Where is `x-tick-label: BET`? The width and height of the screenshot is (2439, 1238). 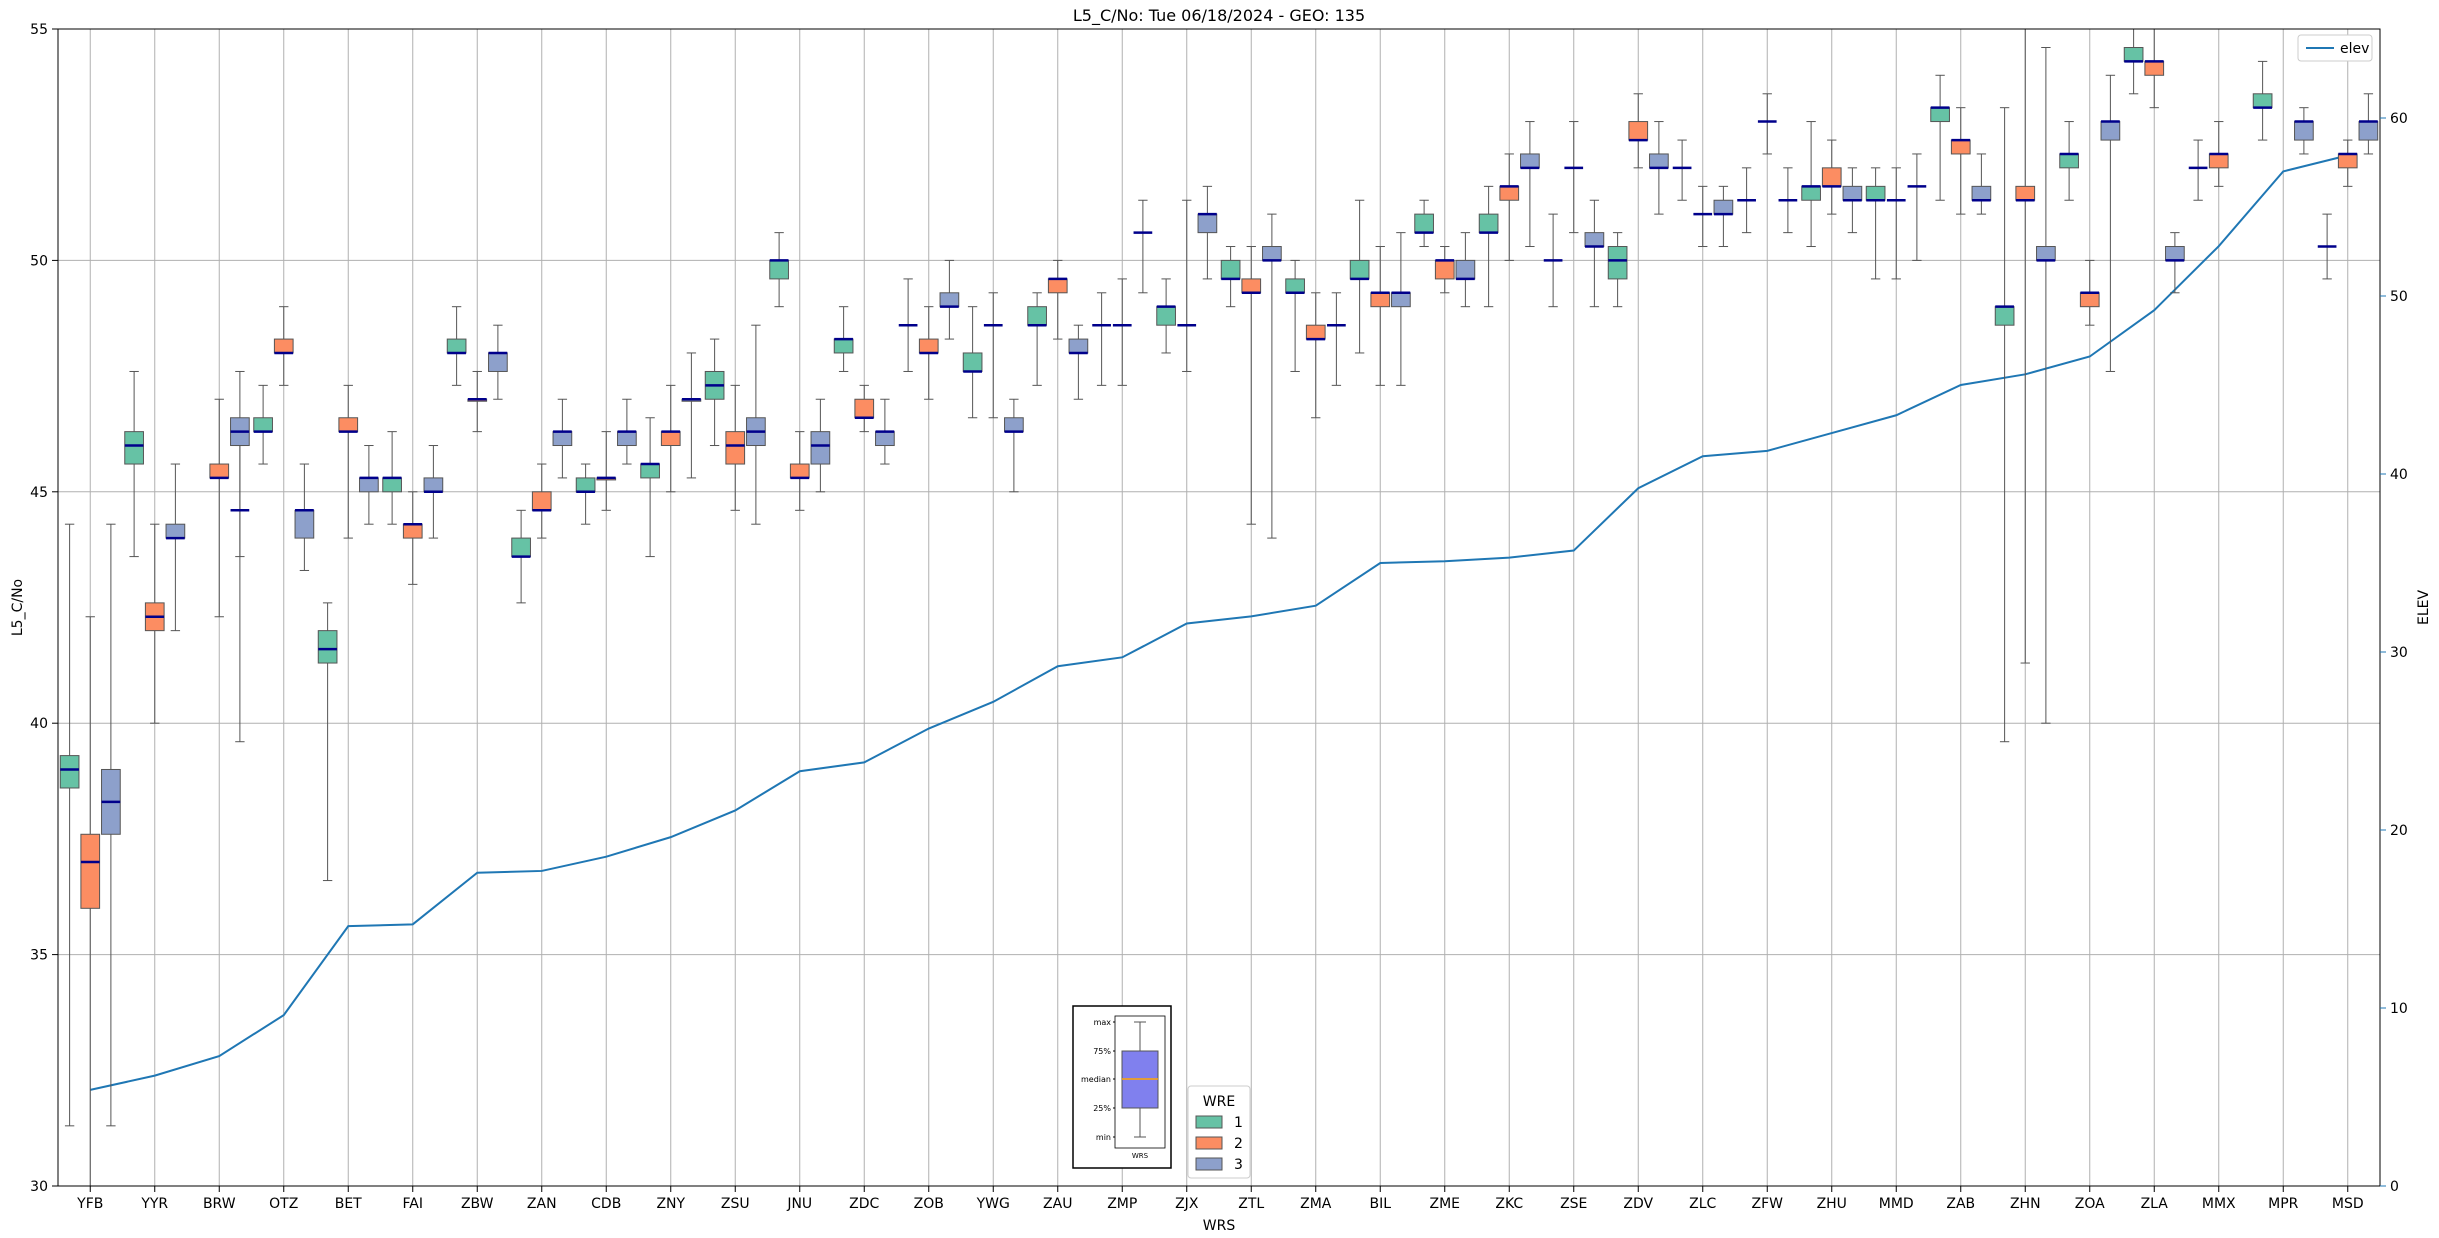
x-tick-label: BET is located at coordinates (348, 1204).